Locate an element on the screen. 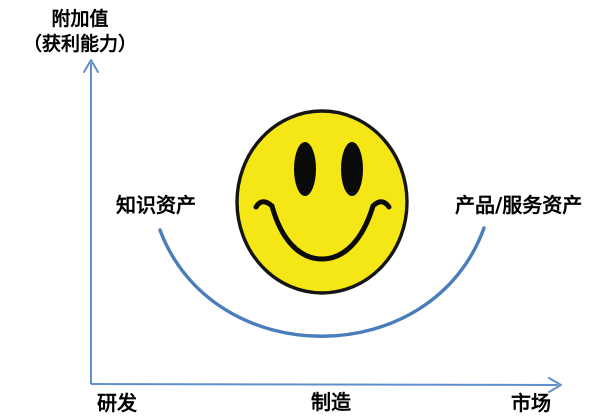 The image size is (600, 420). smiley-head is located at coordinates (322, 202).